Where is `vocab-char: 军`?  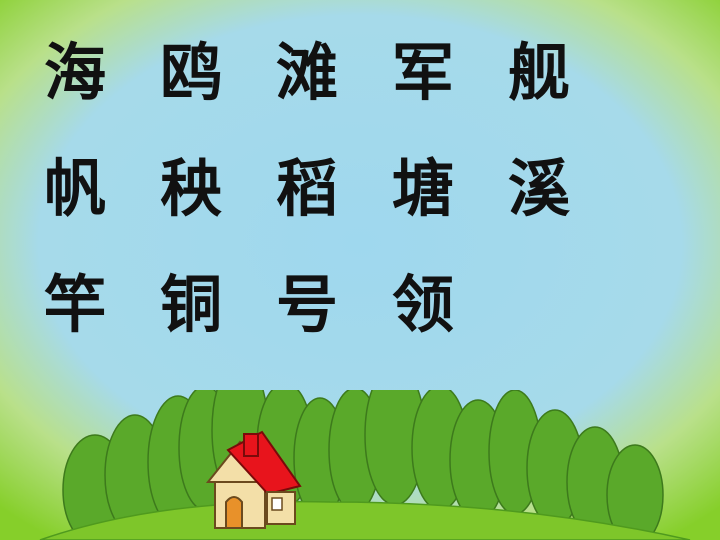
vocab-char: 军 is located at coordinates (423, 72).